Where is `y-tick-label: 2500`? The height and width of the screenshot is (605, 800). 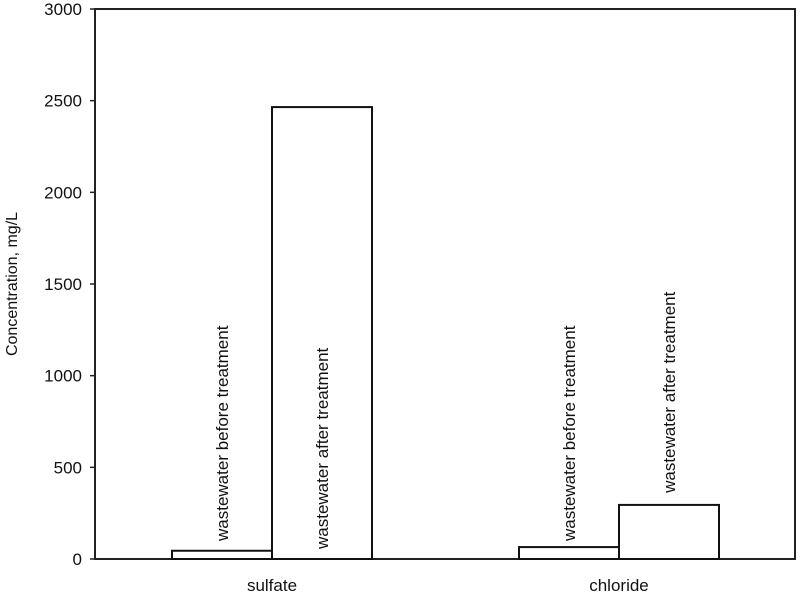 y-tick-label: 2500 is located at coordinates (63, 101).